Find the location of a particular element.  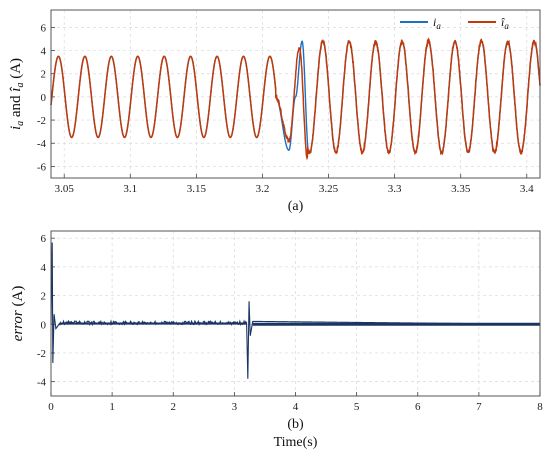

chart-a-y-axis-label: ia and îa (A) is located at coordinates (17, 94).